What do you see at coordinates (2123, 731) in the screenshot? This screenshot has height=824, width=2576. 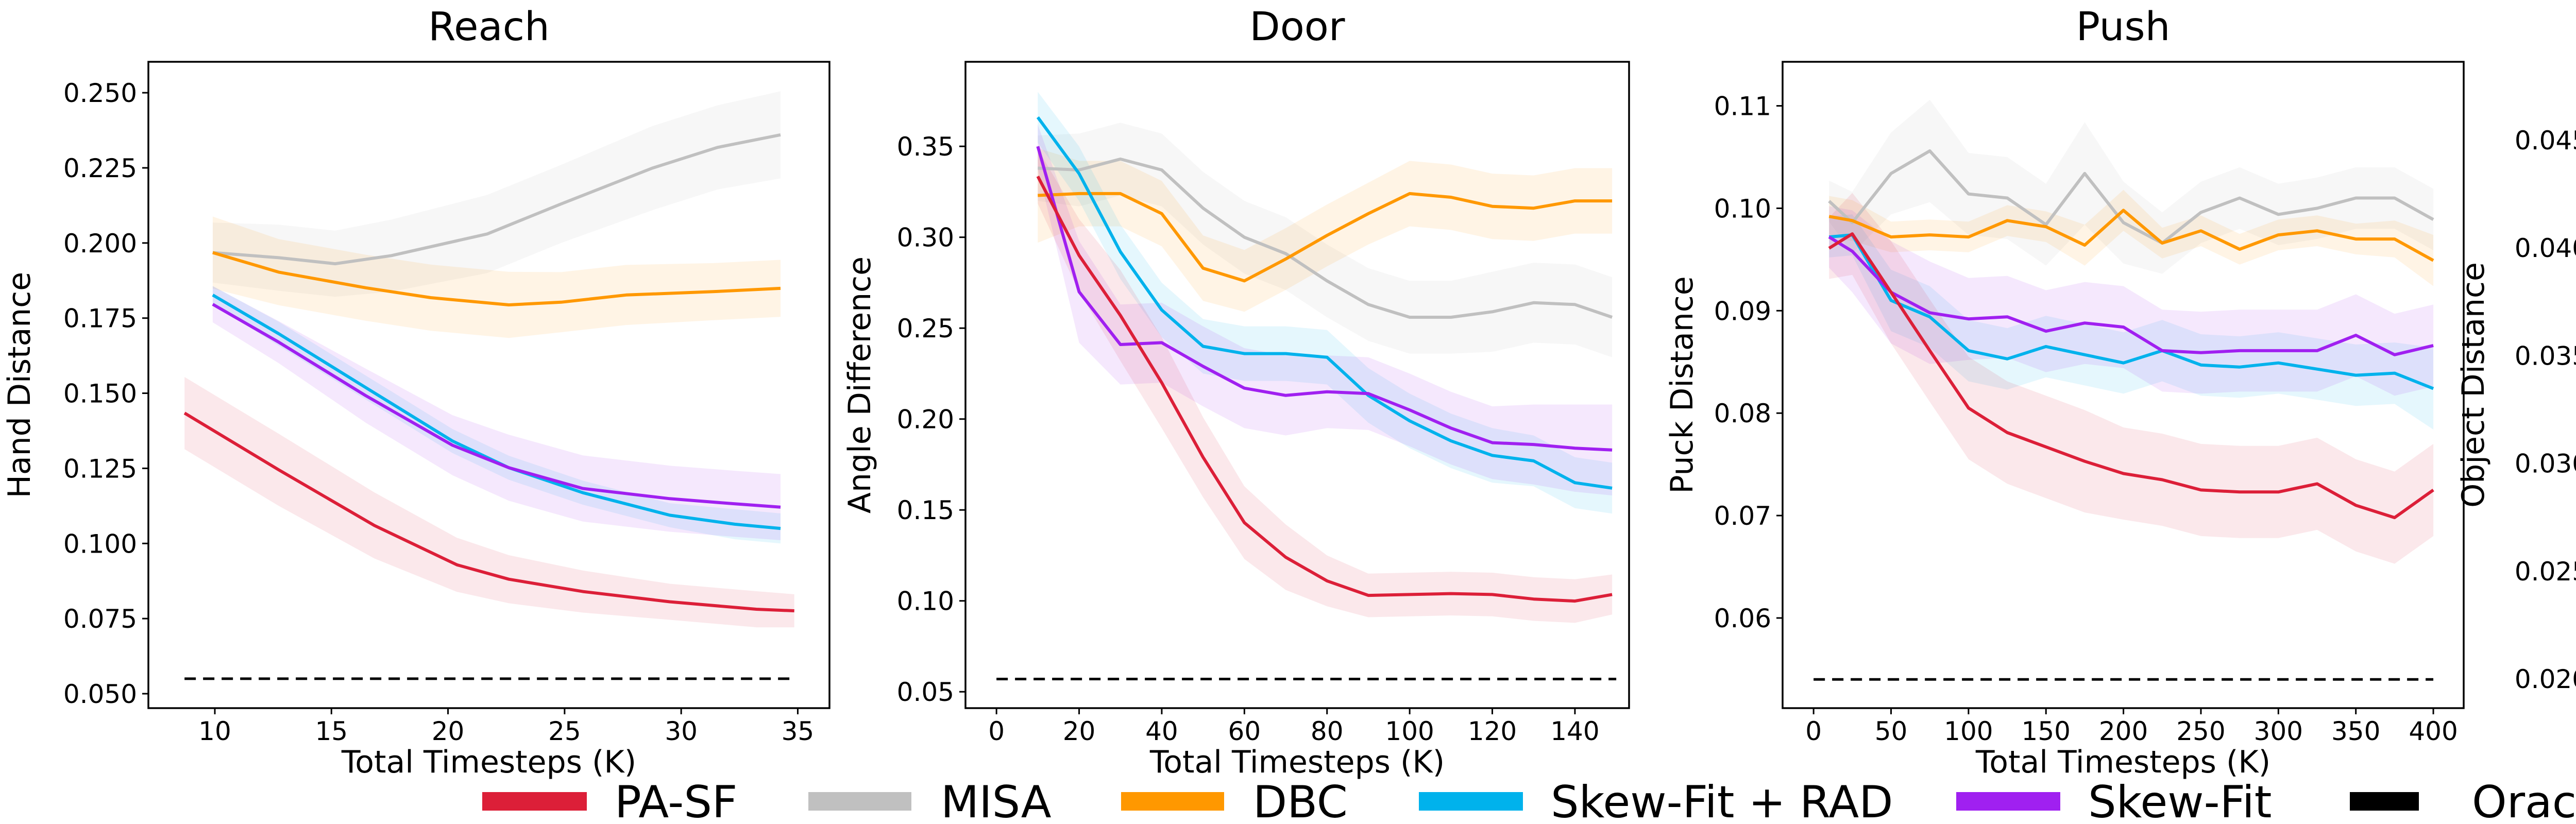 I see `x-tick-label: 200` at bounding box center [2123, 731].